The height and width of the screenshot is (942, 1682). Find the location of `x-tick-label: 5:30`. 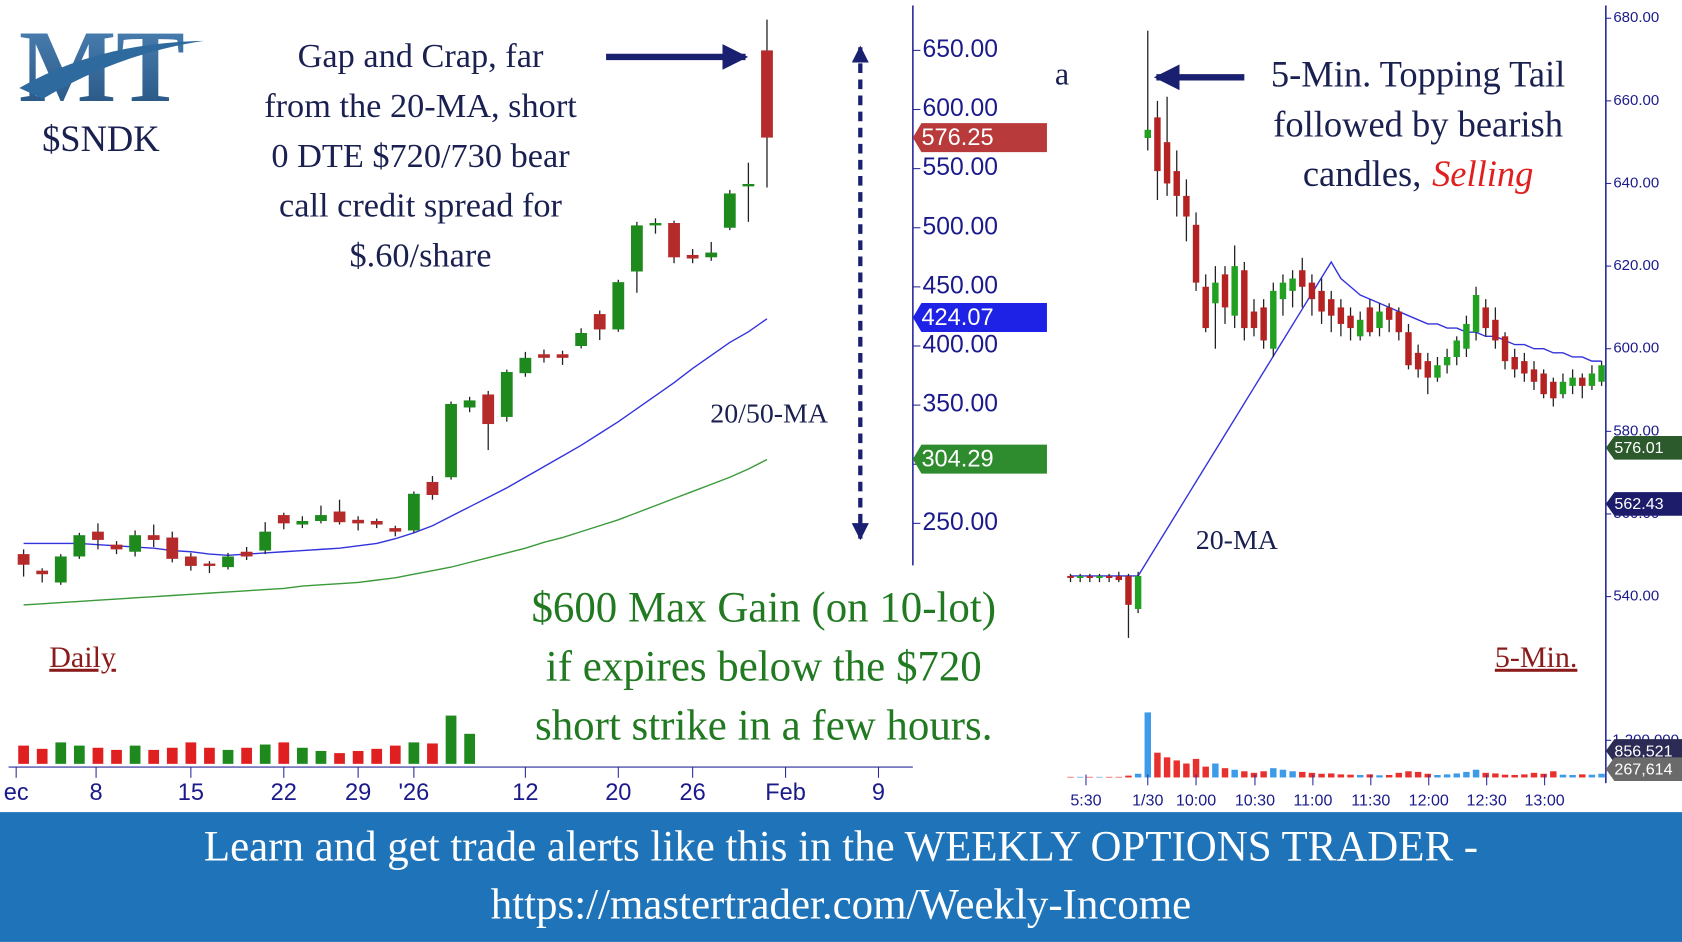

x-tick-label: 5:30 is located at coordinates (1085, 801).